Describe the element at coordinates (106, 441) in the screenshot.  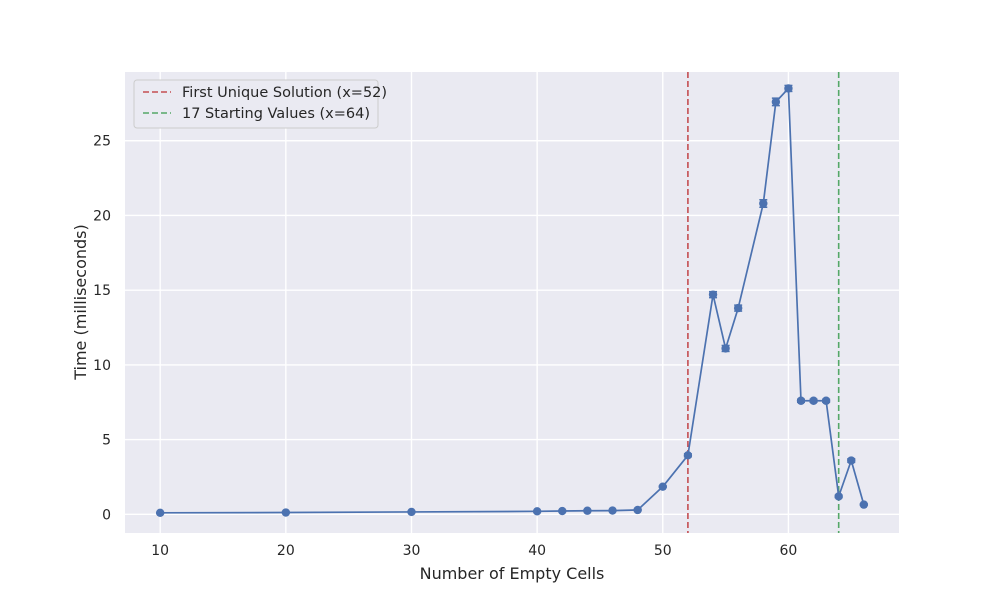
I see `y-tick-label: 5` at that location.